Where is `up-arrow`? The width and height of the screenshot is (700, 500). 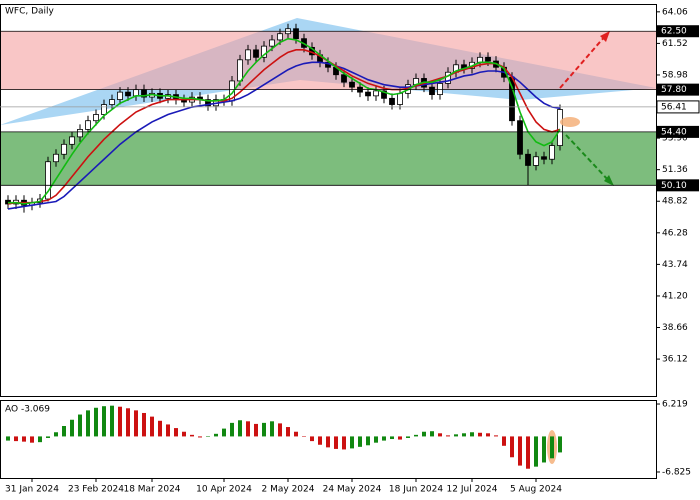 up-arrow is located at coordinates (583, 61).